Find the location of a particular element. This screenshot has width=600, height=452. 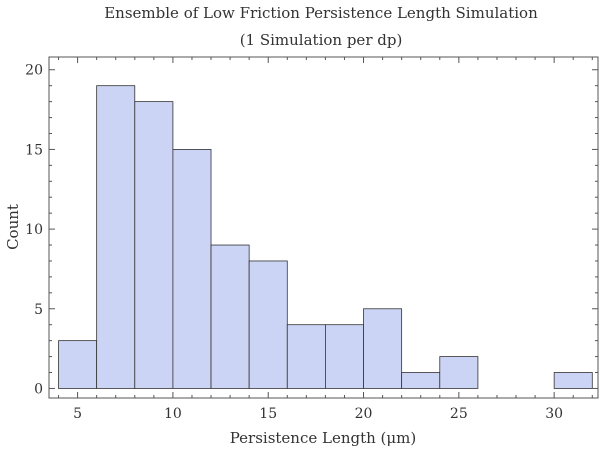

y-tick-label-10: 10 is located at coordinates (34, 230).